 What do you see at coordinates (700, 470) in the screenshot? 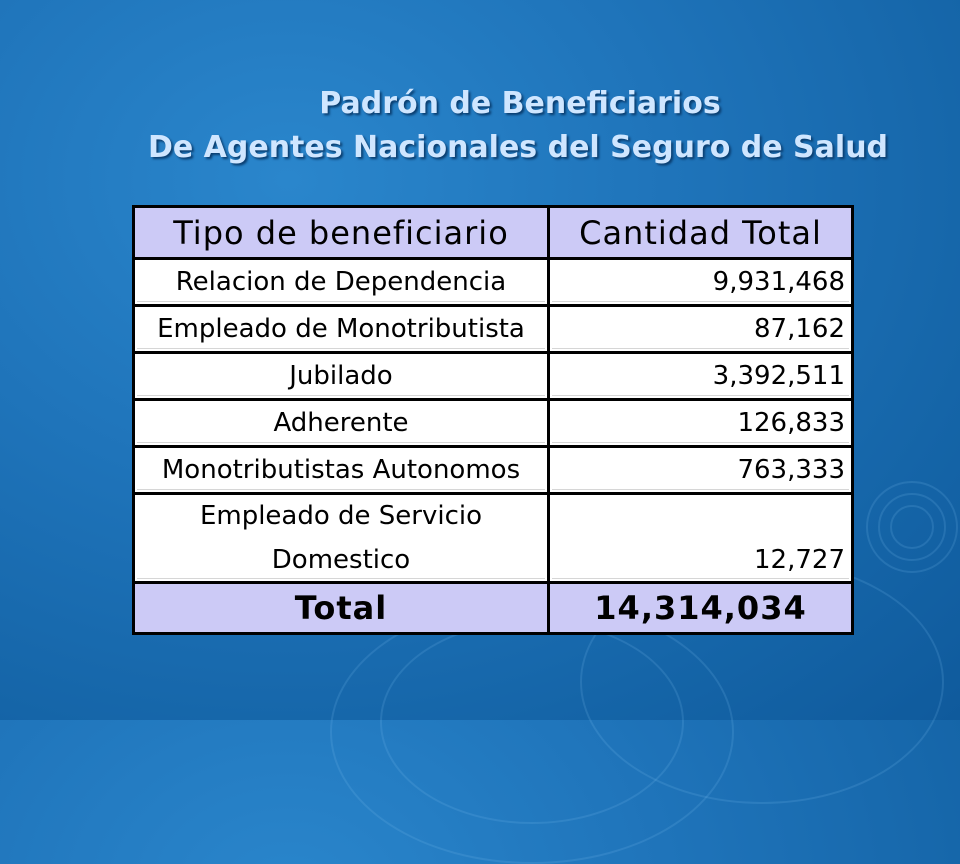
I see `row-cantidad: 763,333` at bounding box center [700, 470].